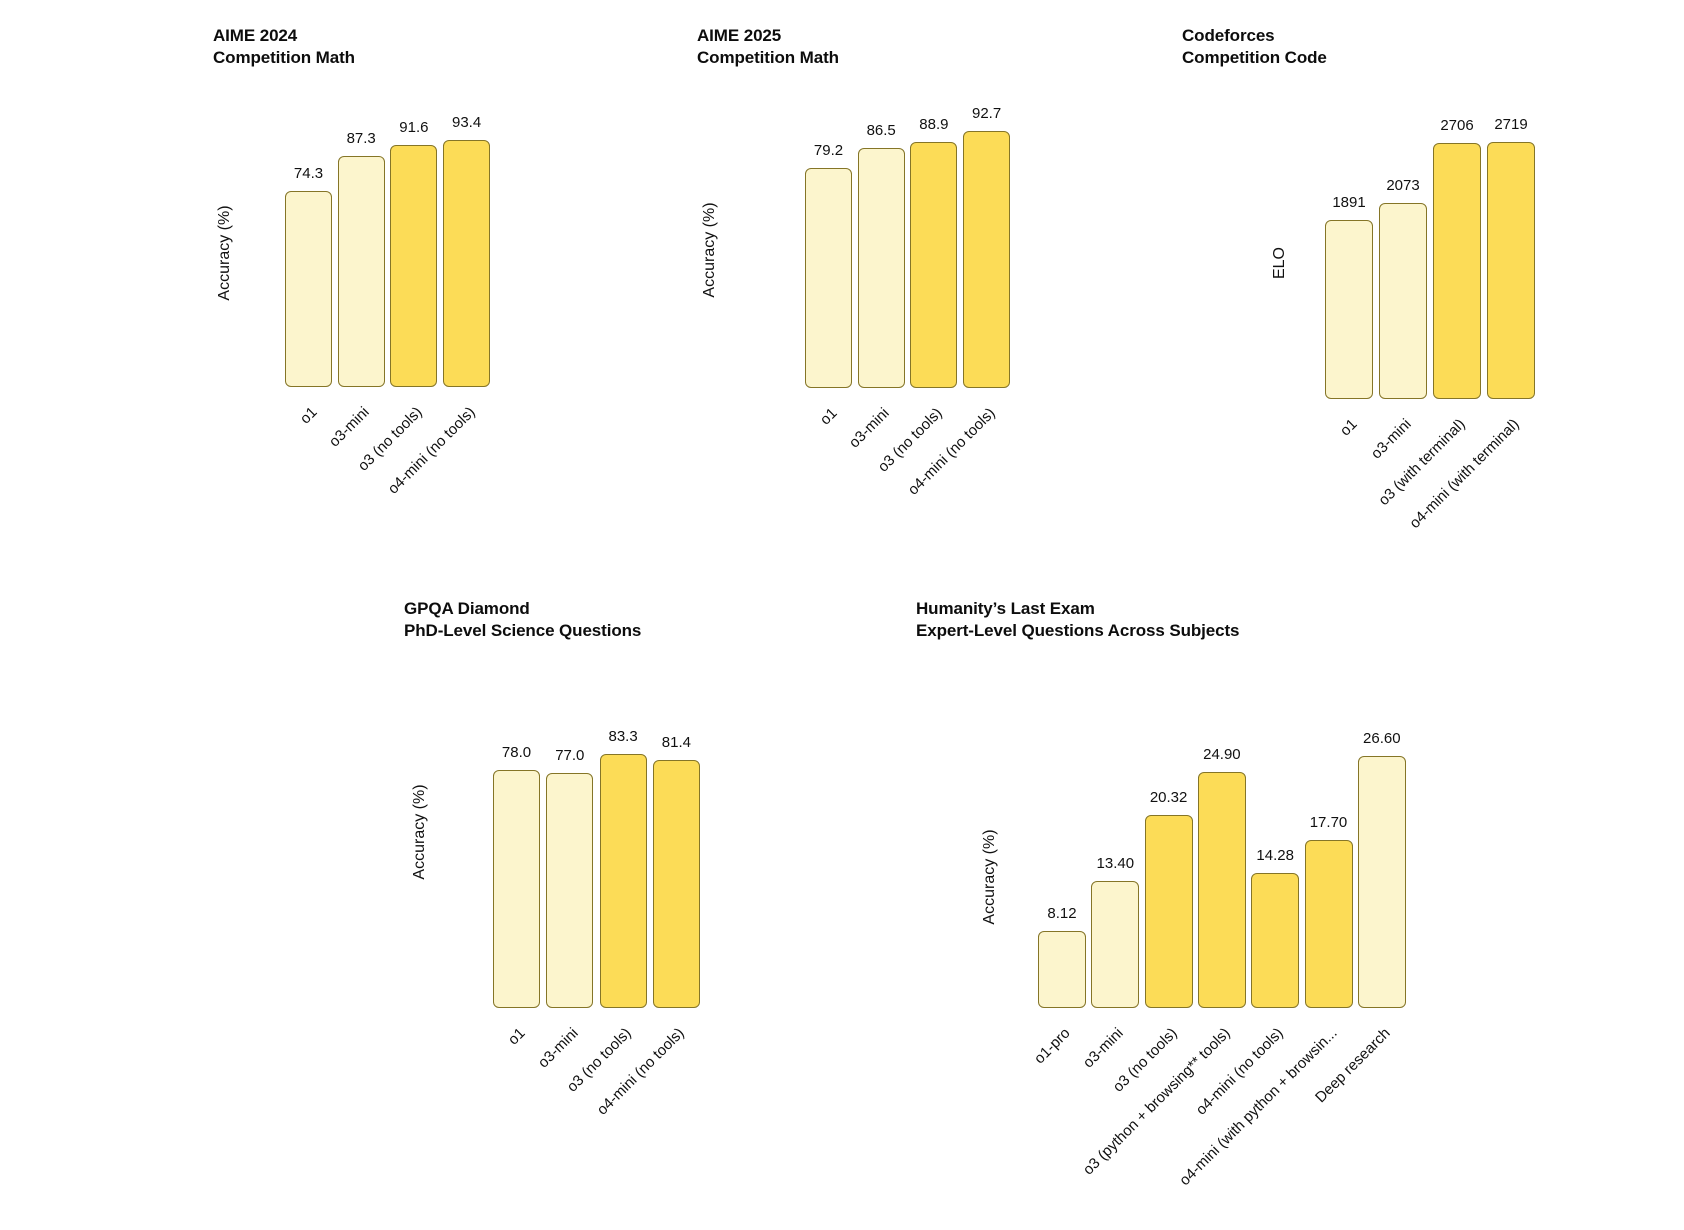  What do you see at coordinates (1511, 124) in the screenshot?
I see `value-label: 2719` at bounding box center [1511, 124].